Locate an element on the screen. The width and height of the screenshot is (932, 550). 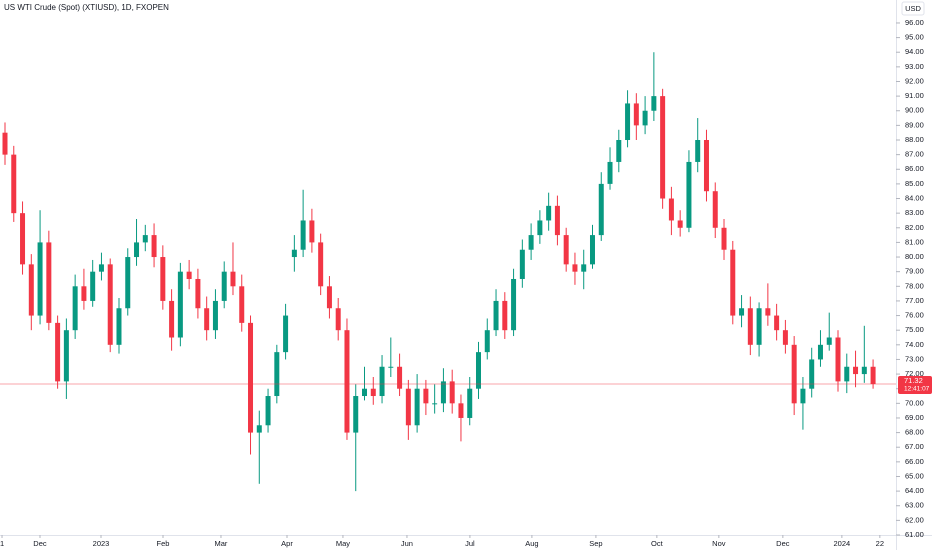
x-tick-label: Oct is located at coordinates (657, 543).